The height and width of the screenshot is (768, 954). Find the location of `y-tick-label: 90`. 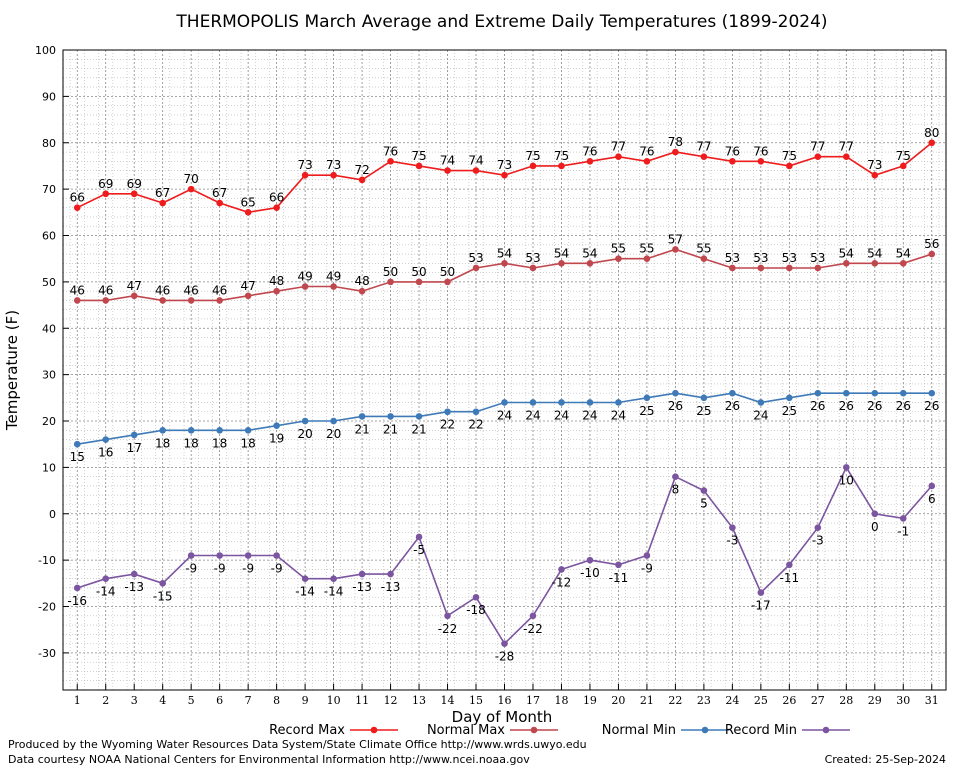

y-tick-label: 90 is located at coordinates (49, 96).